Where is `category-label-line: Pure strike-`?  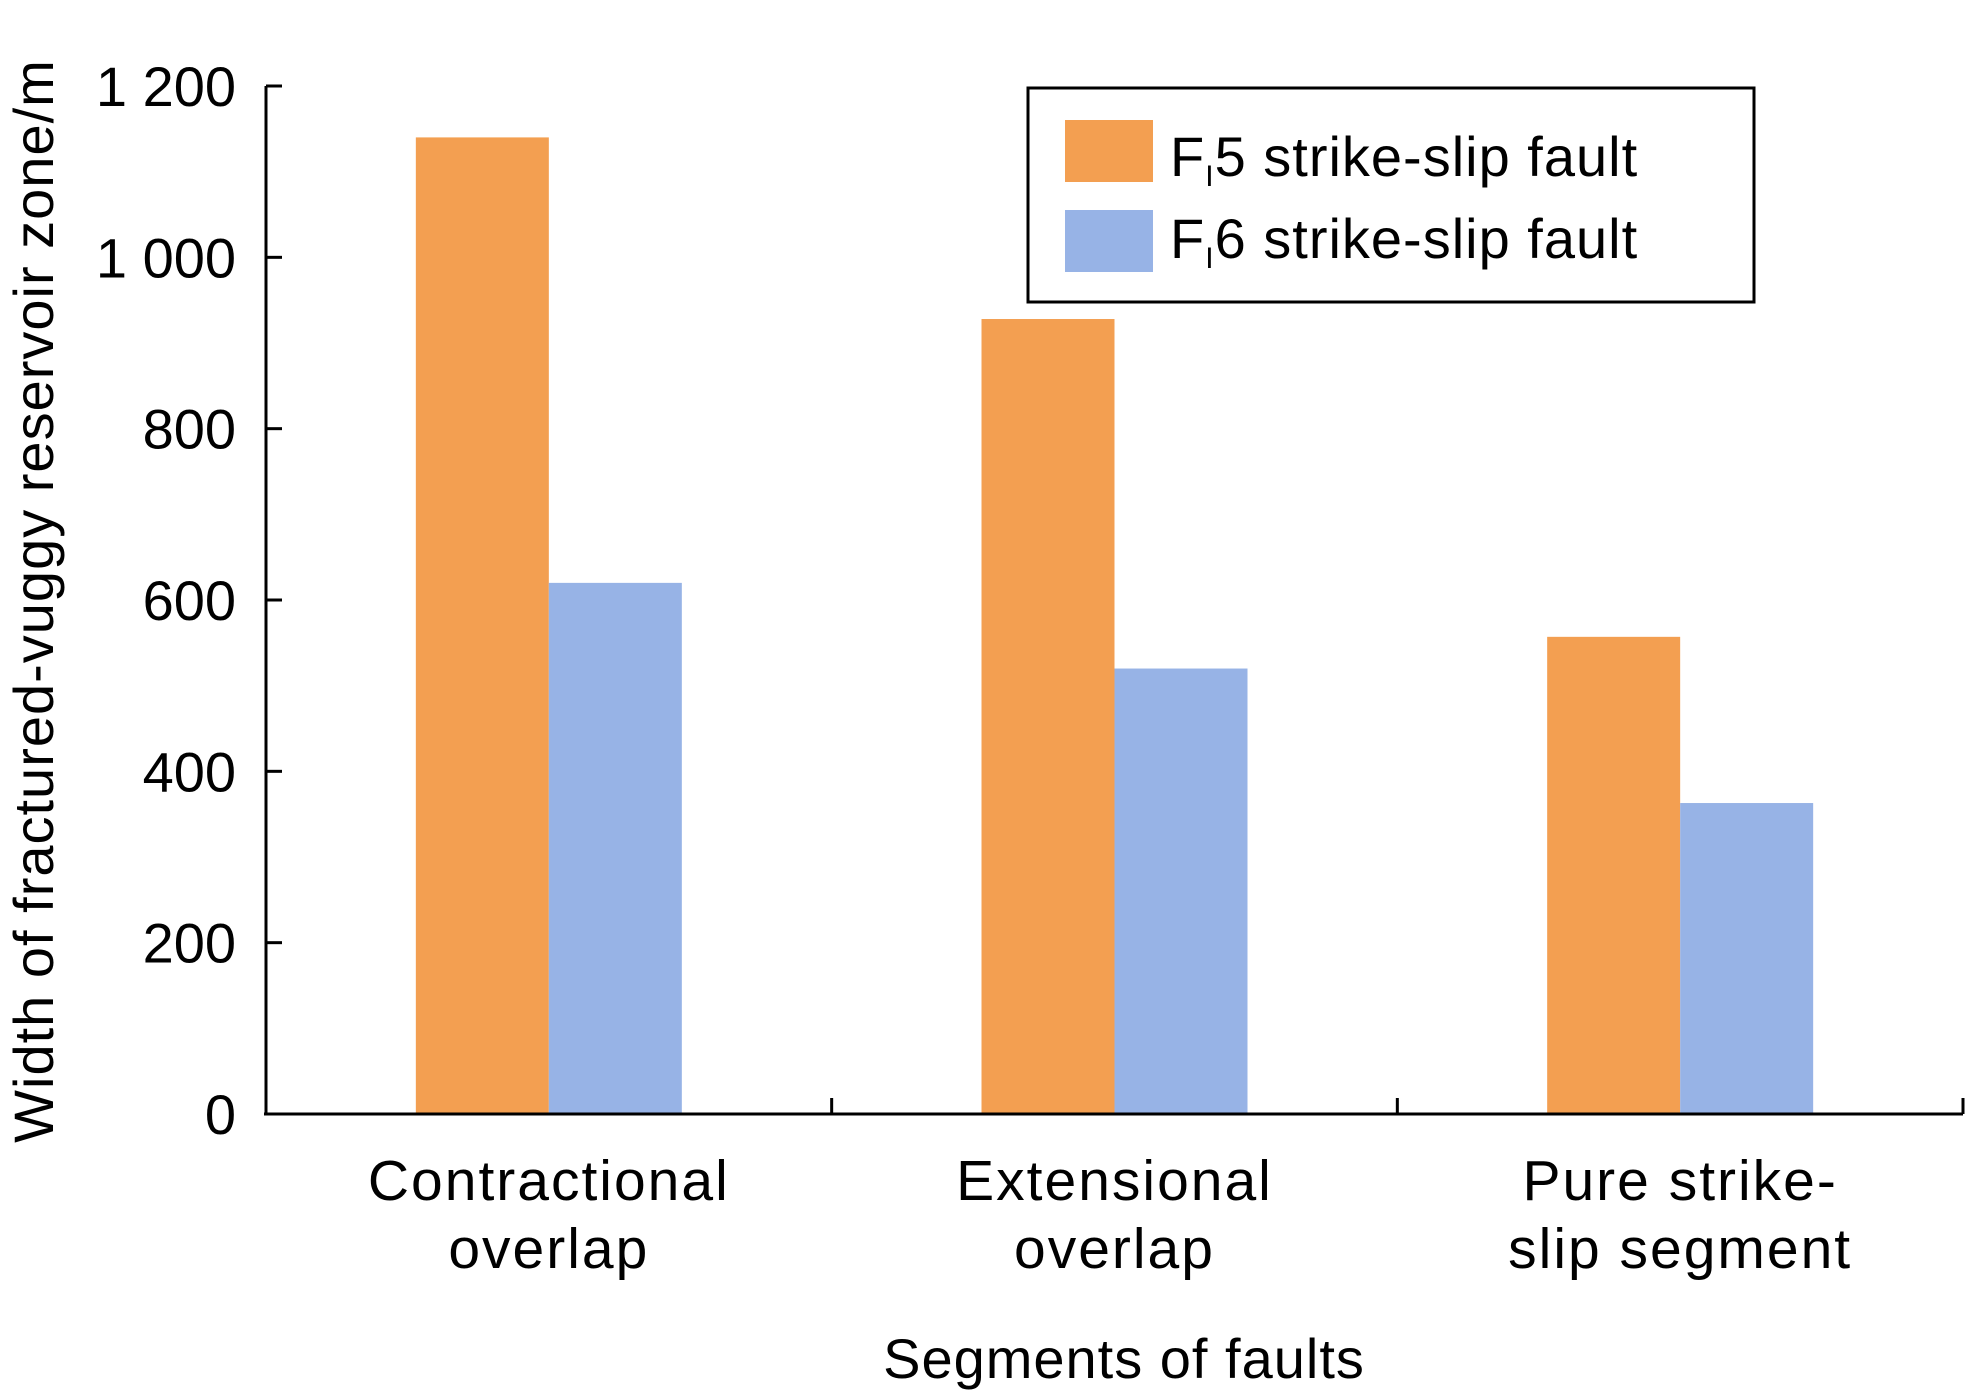
category-label-line: Pure strike- is located at coordinates (1679, 1181).